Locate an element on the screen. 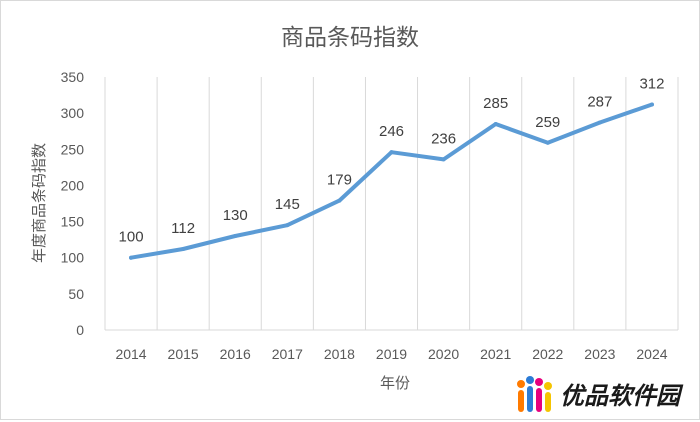 Image resolution: width=700 pixels, height=422 pixels. watermark-logo: 优品软件园 is located at coordinates (606, 395).